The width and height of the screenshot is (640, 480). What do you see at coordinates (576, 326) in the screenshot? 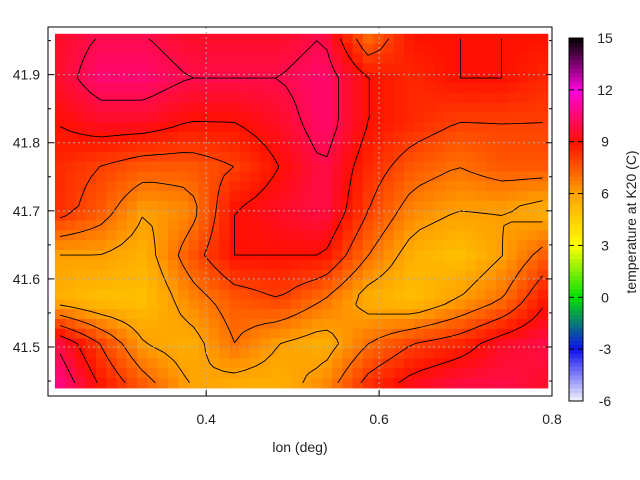
I see `colorbar-segment` at bounding box center [576, 326].